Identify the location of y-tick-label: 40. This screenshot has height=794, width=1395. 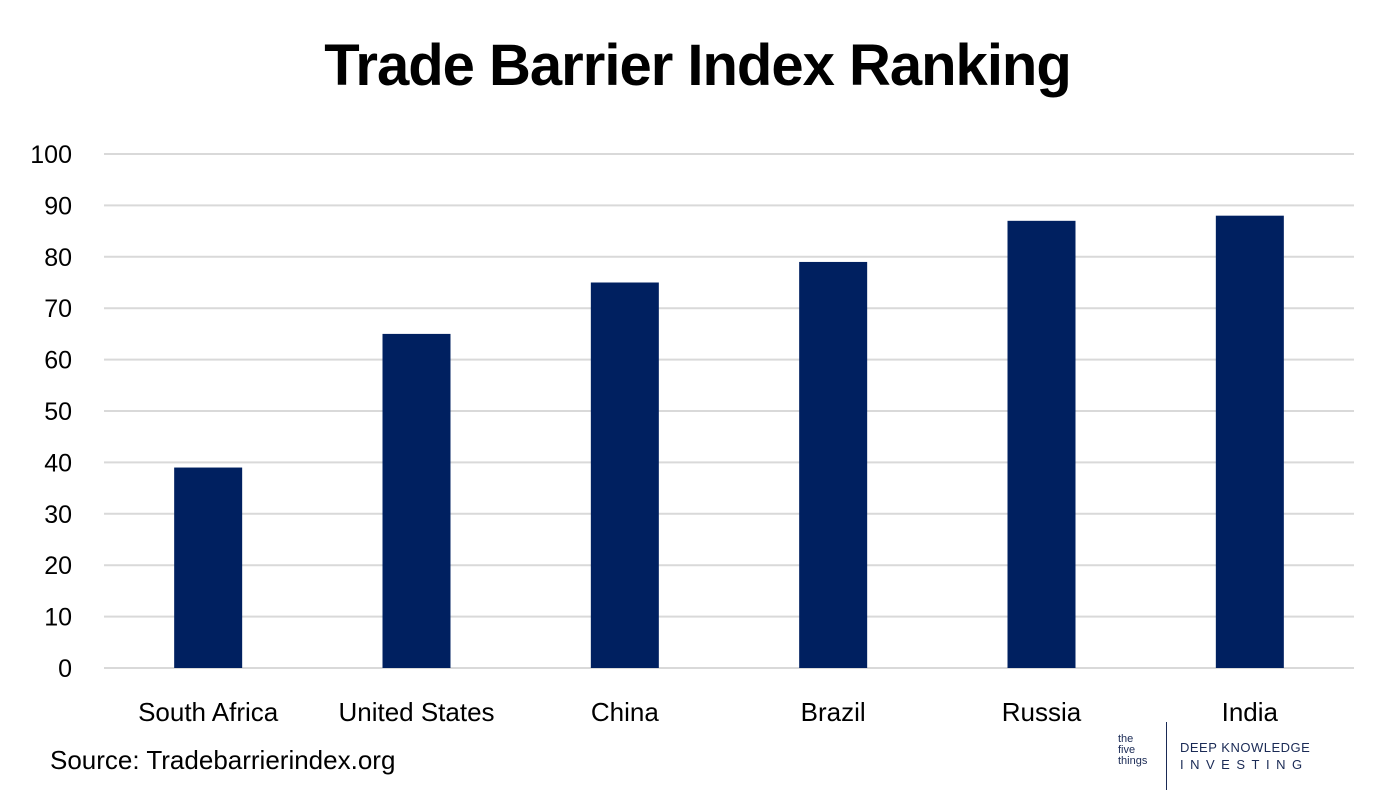
(58, 463).